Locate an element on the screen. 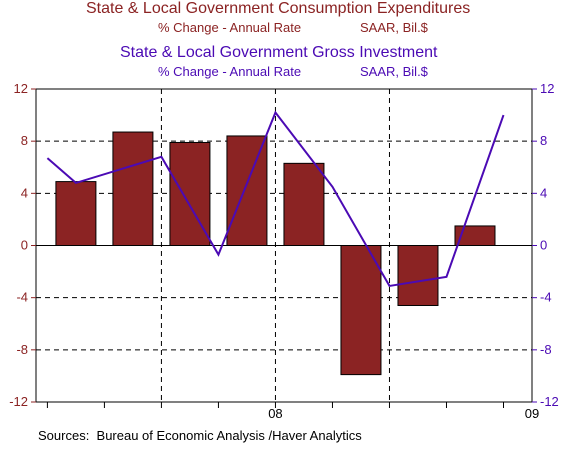 The width and height of the screenshot is (583, 450). right-axis-tick-label: 12 is located at coordinates (547, 88).